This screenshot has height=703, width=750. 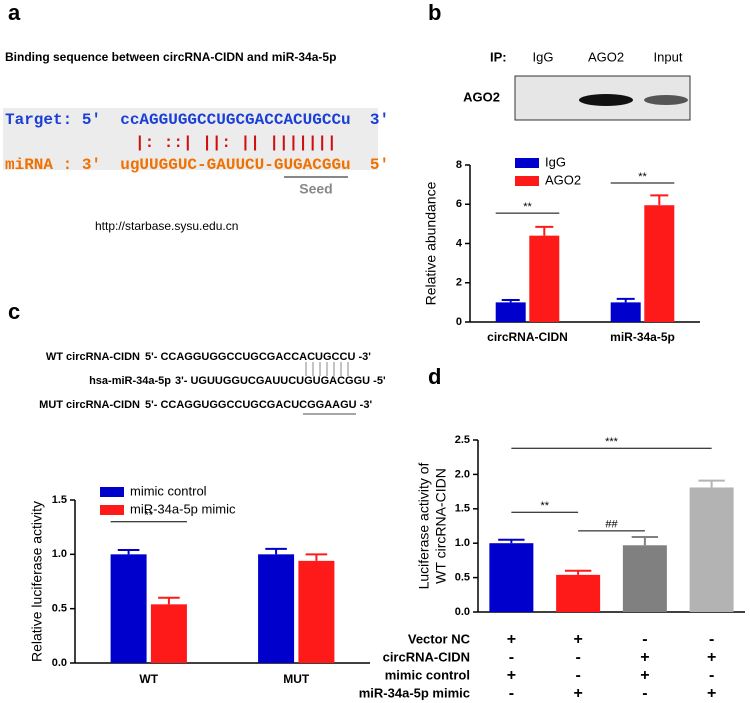 I want to click on panel-label: a, so click(x=14, y=12).